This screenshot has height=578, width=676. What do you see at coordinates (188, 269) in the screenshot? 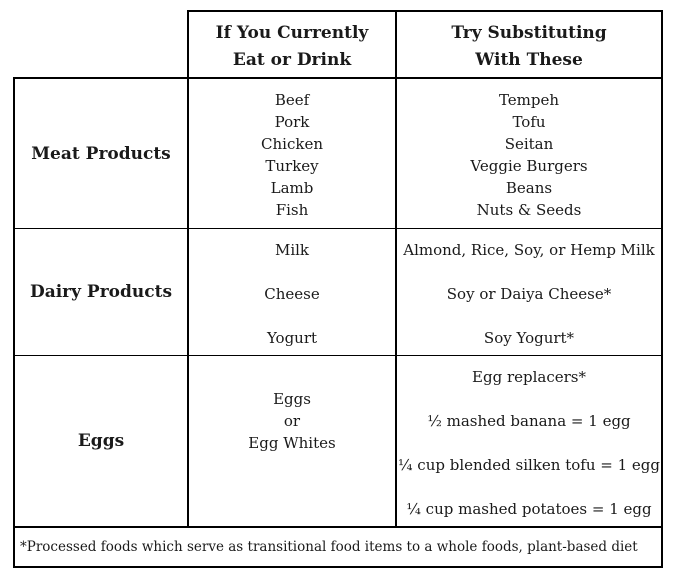
I see `border-col1-col2` at bounding box center [188, 269].